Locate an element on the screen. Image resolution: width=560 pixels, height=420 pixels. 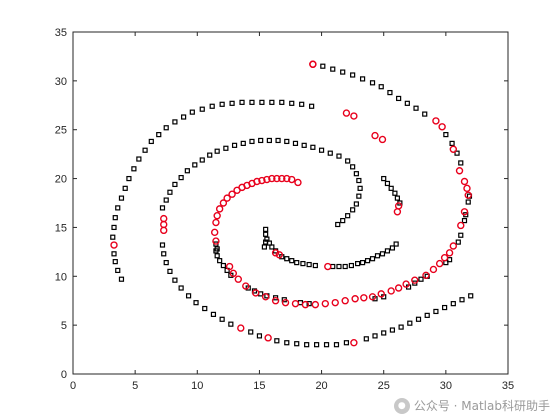
x-tick-label: 35 is located at coordinates (508, 386).